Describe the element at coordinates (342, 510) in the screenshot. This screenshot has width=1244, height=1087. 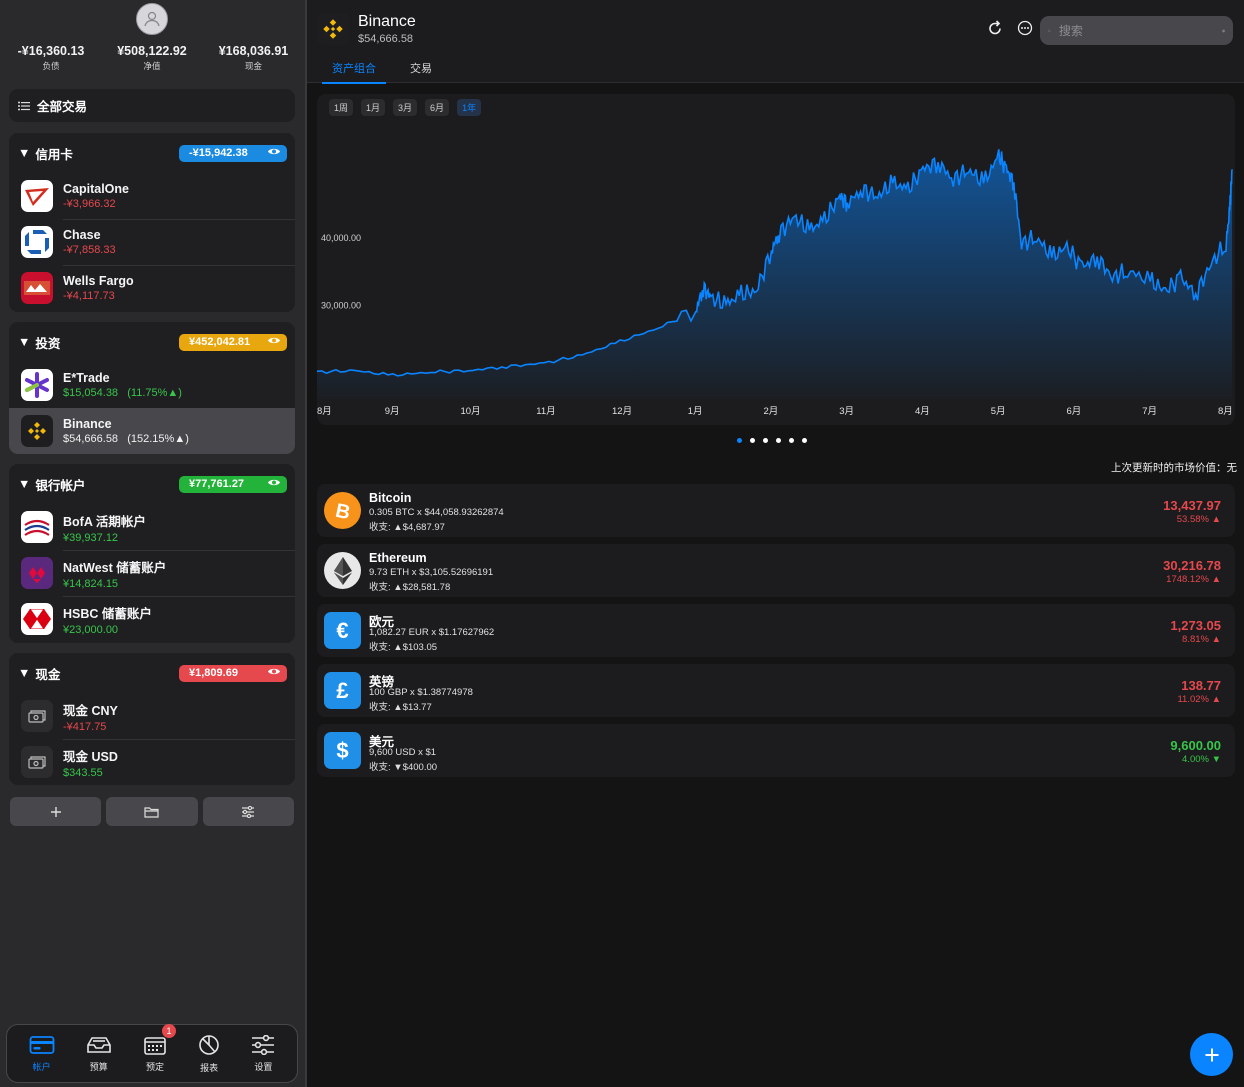
I see `bitcoin-icon: B` at that location.